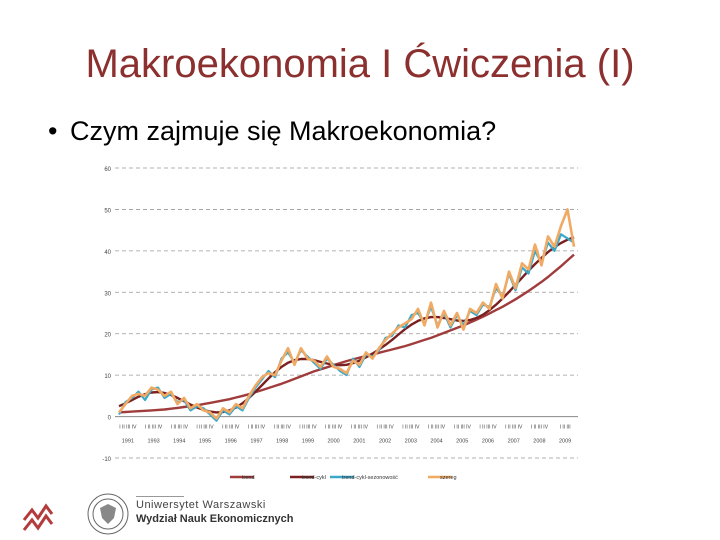 Image resolution: width=720 pixels, height=540 pixels. What do you see at coordinates (385, 442) in the screenshot?
I see `year-label: 2002` at bounding box center [385, 442].